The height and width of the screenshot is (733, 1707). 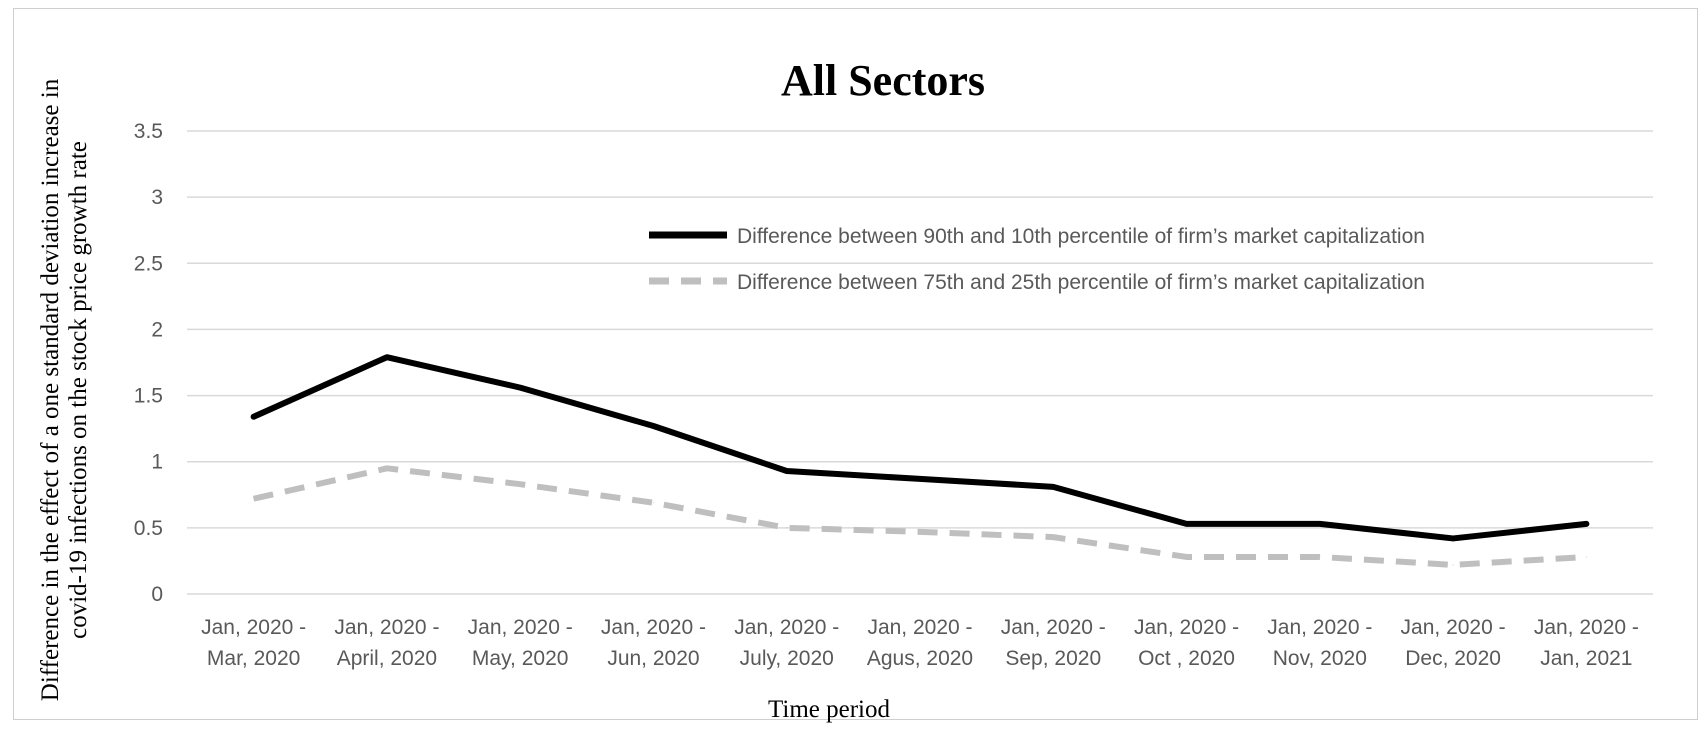 What do you see at coordinates (157, 594) in the screenshot?
I see `y-tick-label: 0` at bounding box center [157, 594].